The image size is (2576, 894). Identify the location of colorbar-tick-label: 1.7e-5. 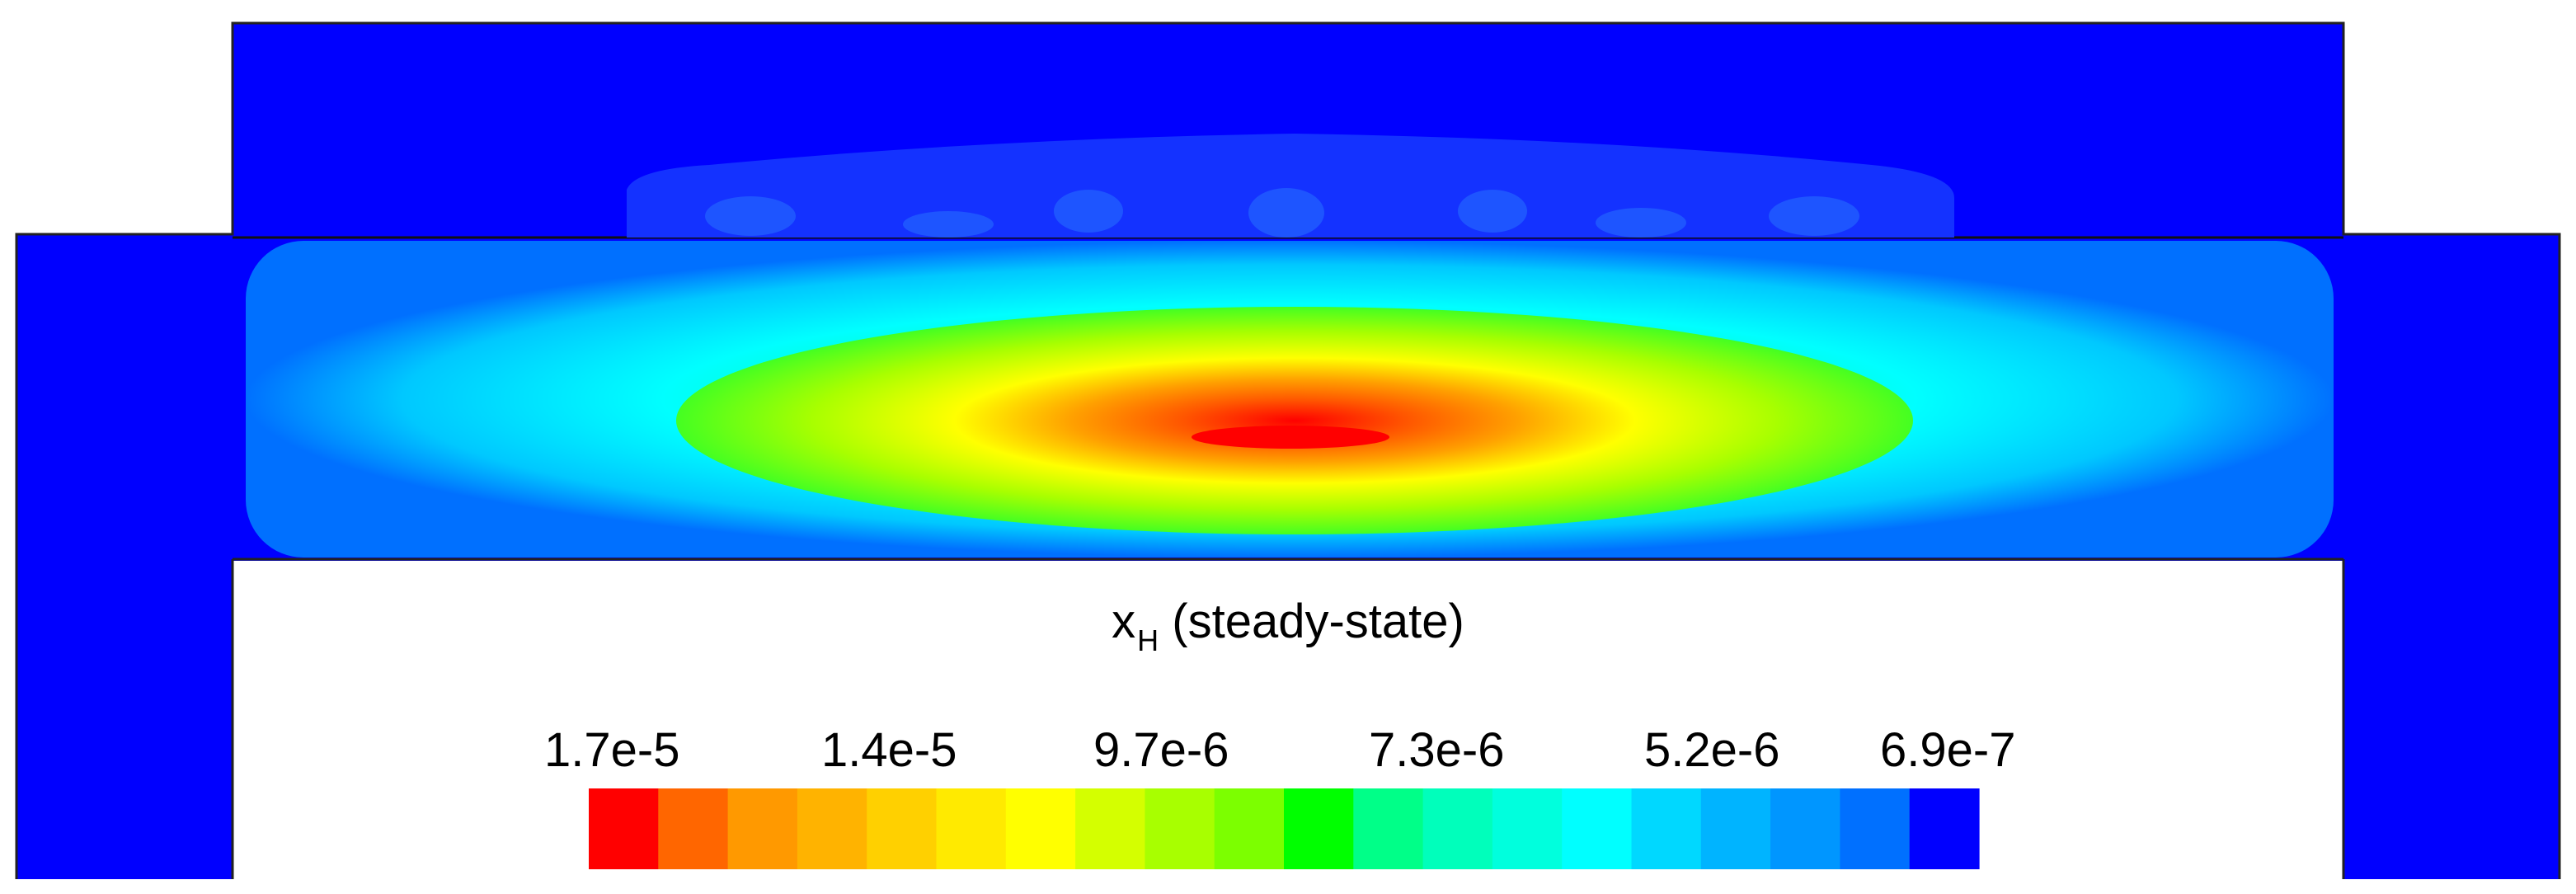
(612, 750).